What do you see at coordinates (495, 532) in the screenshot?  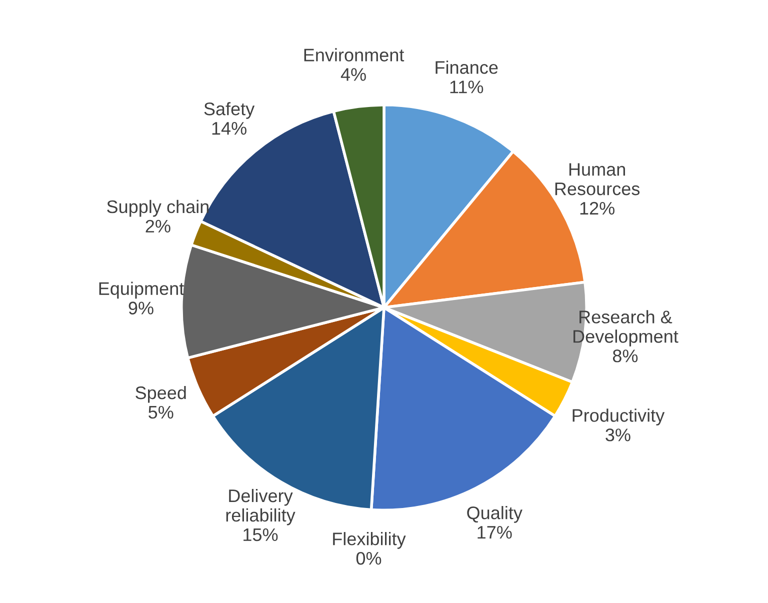 I see `data-label: 17%` at bounding box center [495, 532].